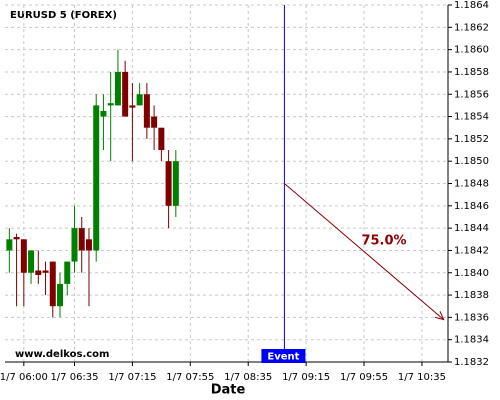 This screenshot has width=500, height=400. Describe the element at coordinates (364, 251) in the screenshot. I see `forecast-arrow` at that location.